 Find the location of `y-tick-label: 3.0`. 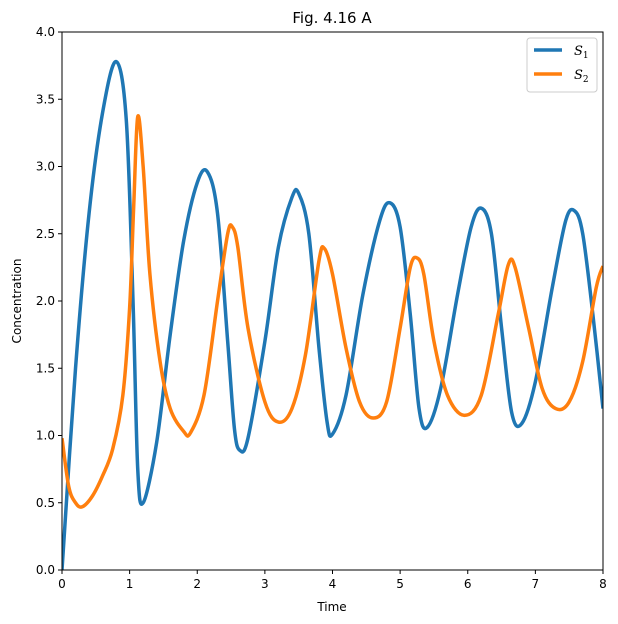

y-tick-label: 3.0 is located at coordinates (45, 167).